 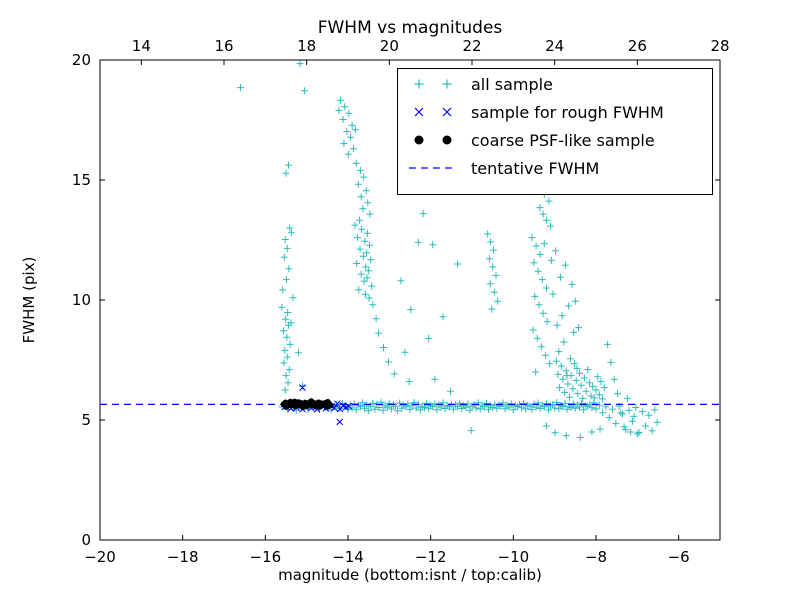 I want to click on x-axis-bottom: −20 −18 −16 −14 −12 −10 −8 −6, so click(x=387, y=550).